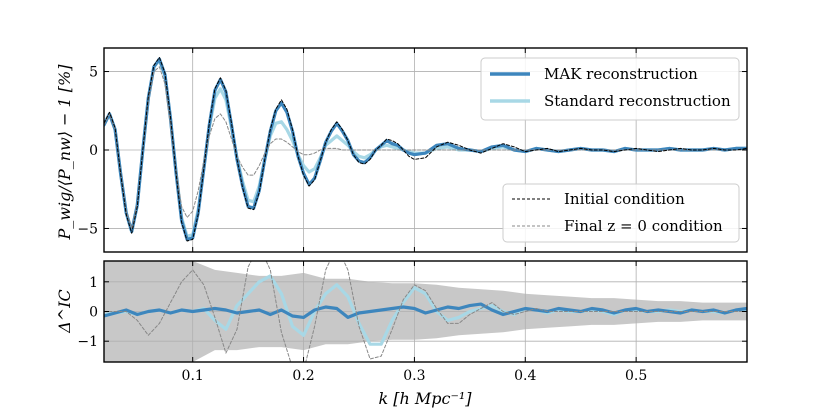 The image size is (830, 415). What do you see at coordinates (637, 101) in the screenshot?
I see `legend-standard-label: Standard reconstruction` at bounding box center [637, 101].